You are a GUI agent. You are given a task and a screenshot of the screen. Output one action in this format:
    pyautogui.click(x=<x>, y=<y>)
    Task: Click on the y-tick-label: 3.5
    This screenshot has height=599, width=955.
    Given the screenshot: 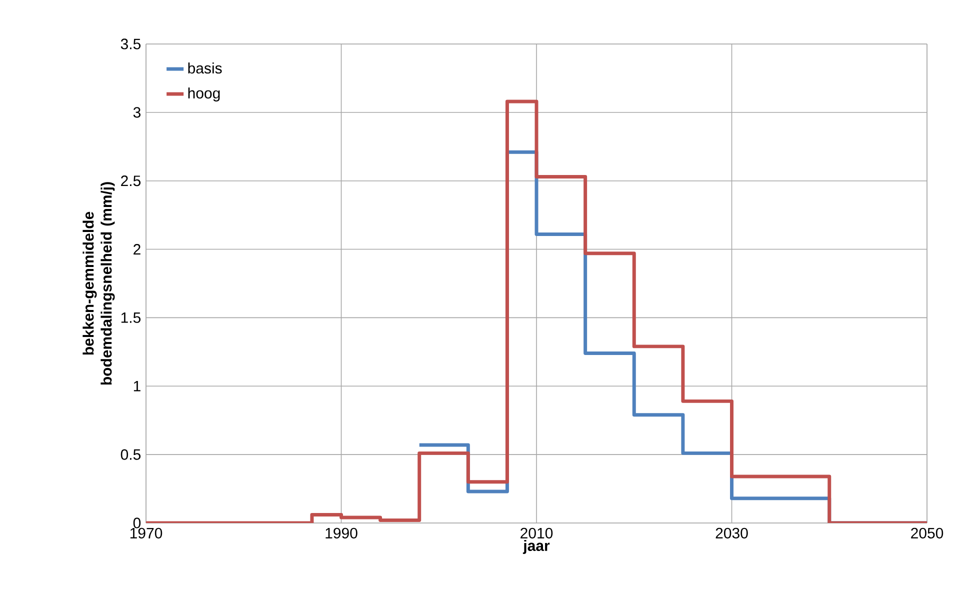 What is the action you would take?
    pyautogui.click(x=130, y=44)
    